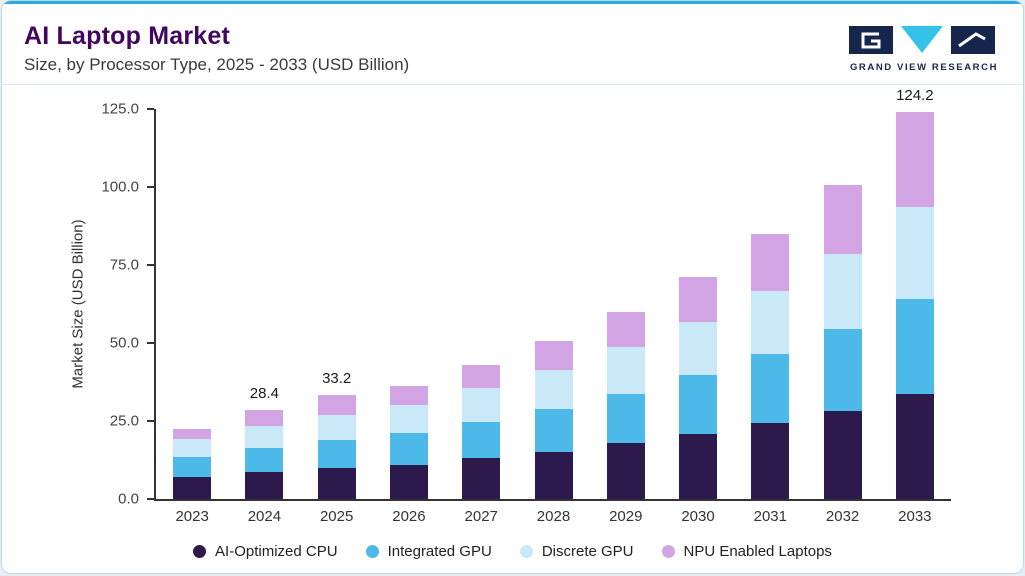  Describe the element at coordinates (512, 2) in the screenshot. I see `top-accent-bar` at that location.